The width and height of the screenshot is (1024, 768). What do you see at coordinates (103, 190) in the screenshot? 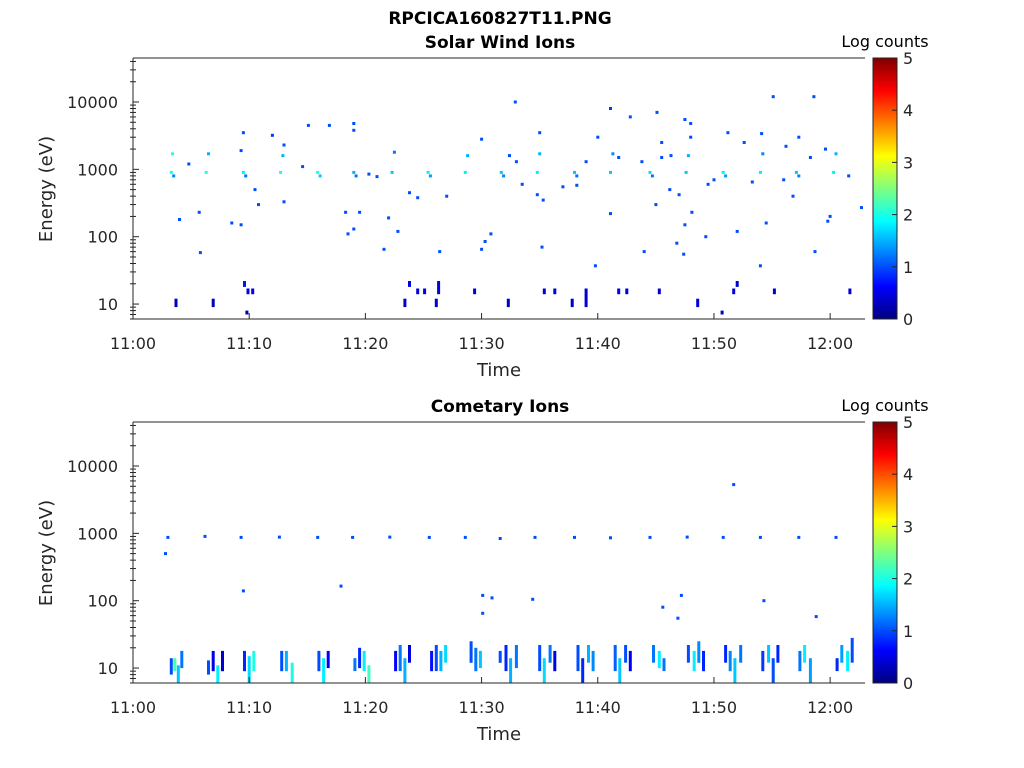
I see `y-ticks: 10 100 1000 10000` at bounding box center [103, 190].